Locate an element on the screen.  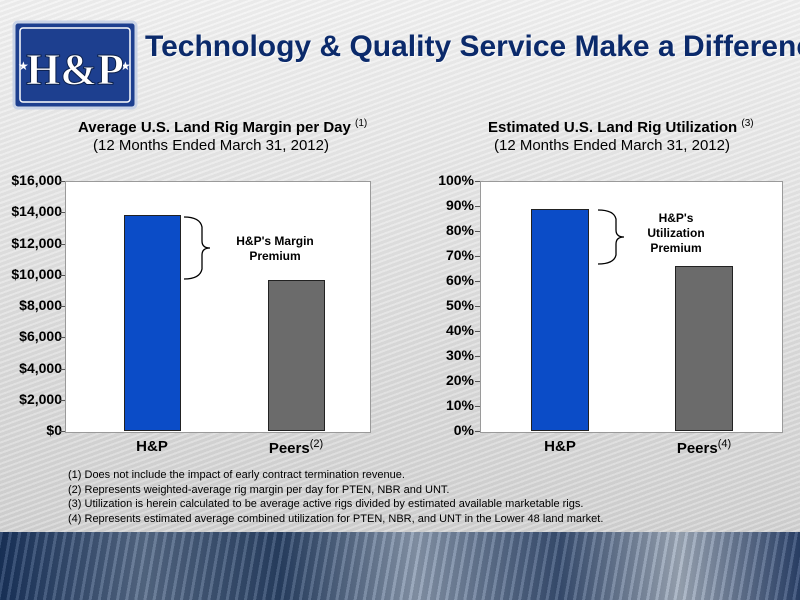
chart2-ytick-label: 10% is located at coordinates (459, 405).